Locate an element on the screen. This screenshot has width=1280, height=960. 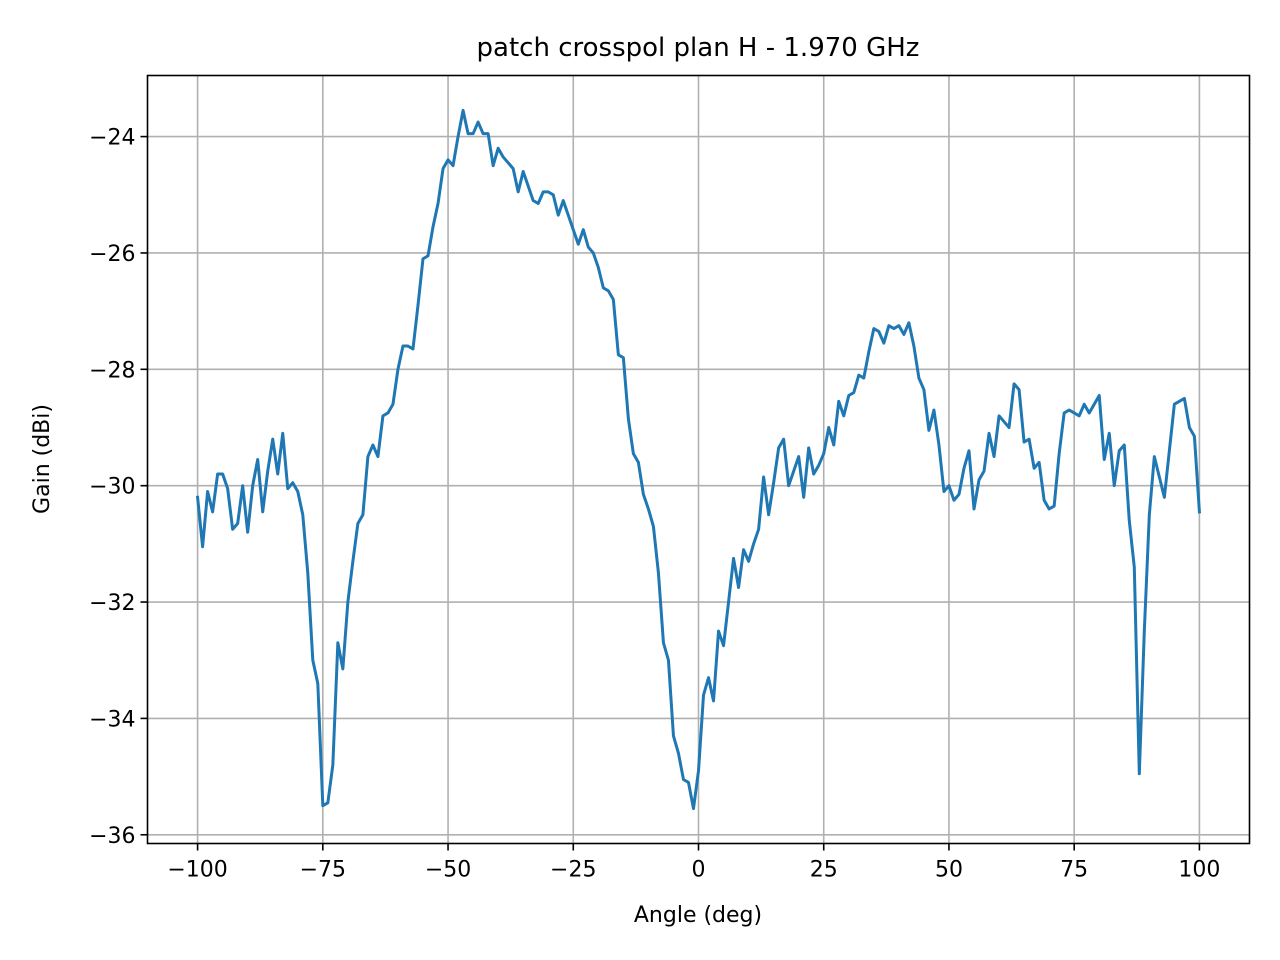
x-tick-label: 50 is located at coordinates (949, 870).